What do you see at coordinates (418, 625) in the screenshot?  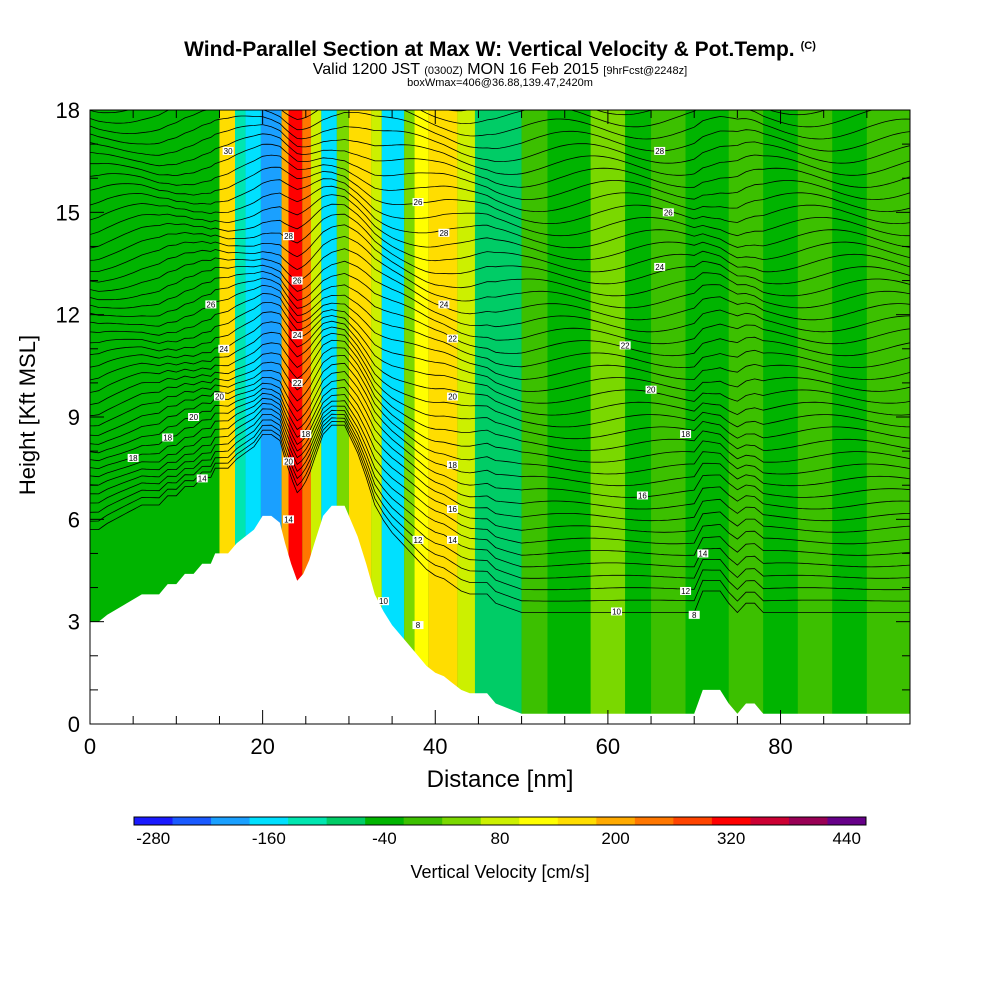 I see `contour-label: 8` at bounding box center [418, 625].